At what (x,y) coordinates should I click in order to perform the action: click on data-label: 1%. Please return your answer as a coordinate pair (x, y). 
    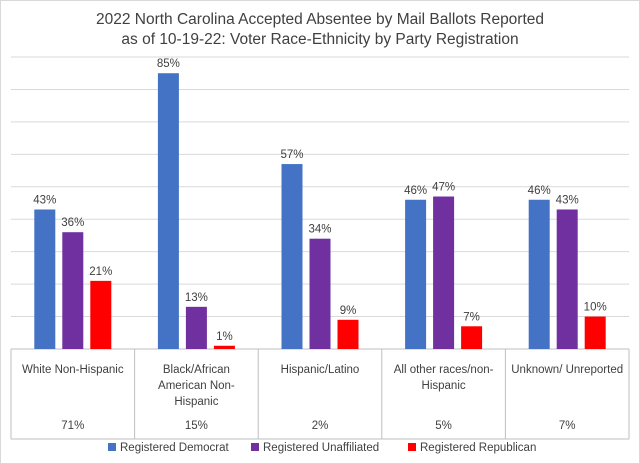
    Looking at the image, I should click on (224, 337).